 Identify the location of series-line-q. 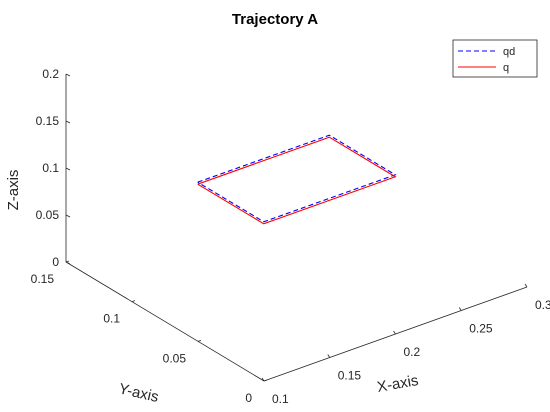
(297, 180).